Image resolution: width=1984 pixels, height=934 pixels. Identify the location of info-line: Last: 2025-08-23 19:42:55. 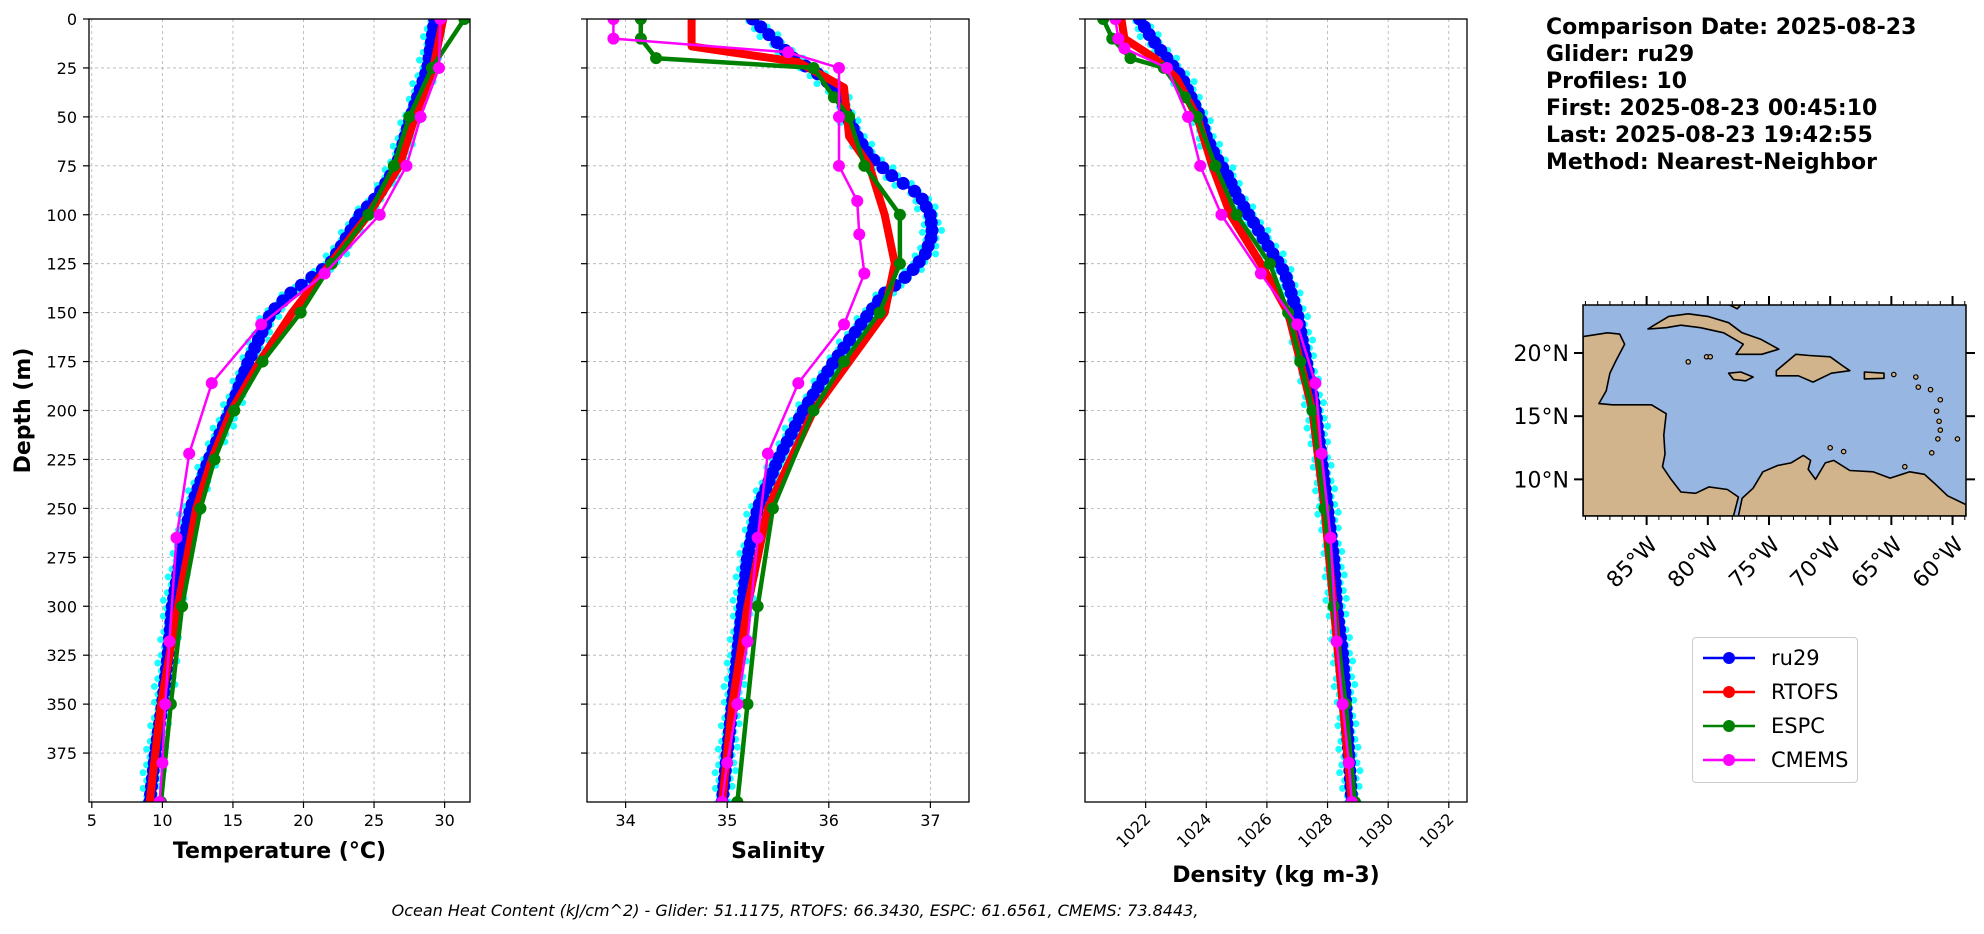
(1709, 135).